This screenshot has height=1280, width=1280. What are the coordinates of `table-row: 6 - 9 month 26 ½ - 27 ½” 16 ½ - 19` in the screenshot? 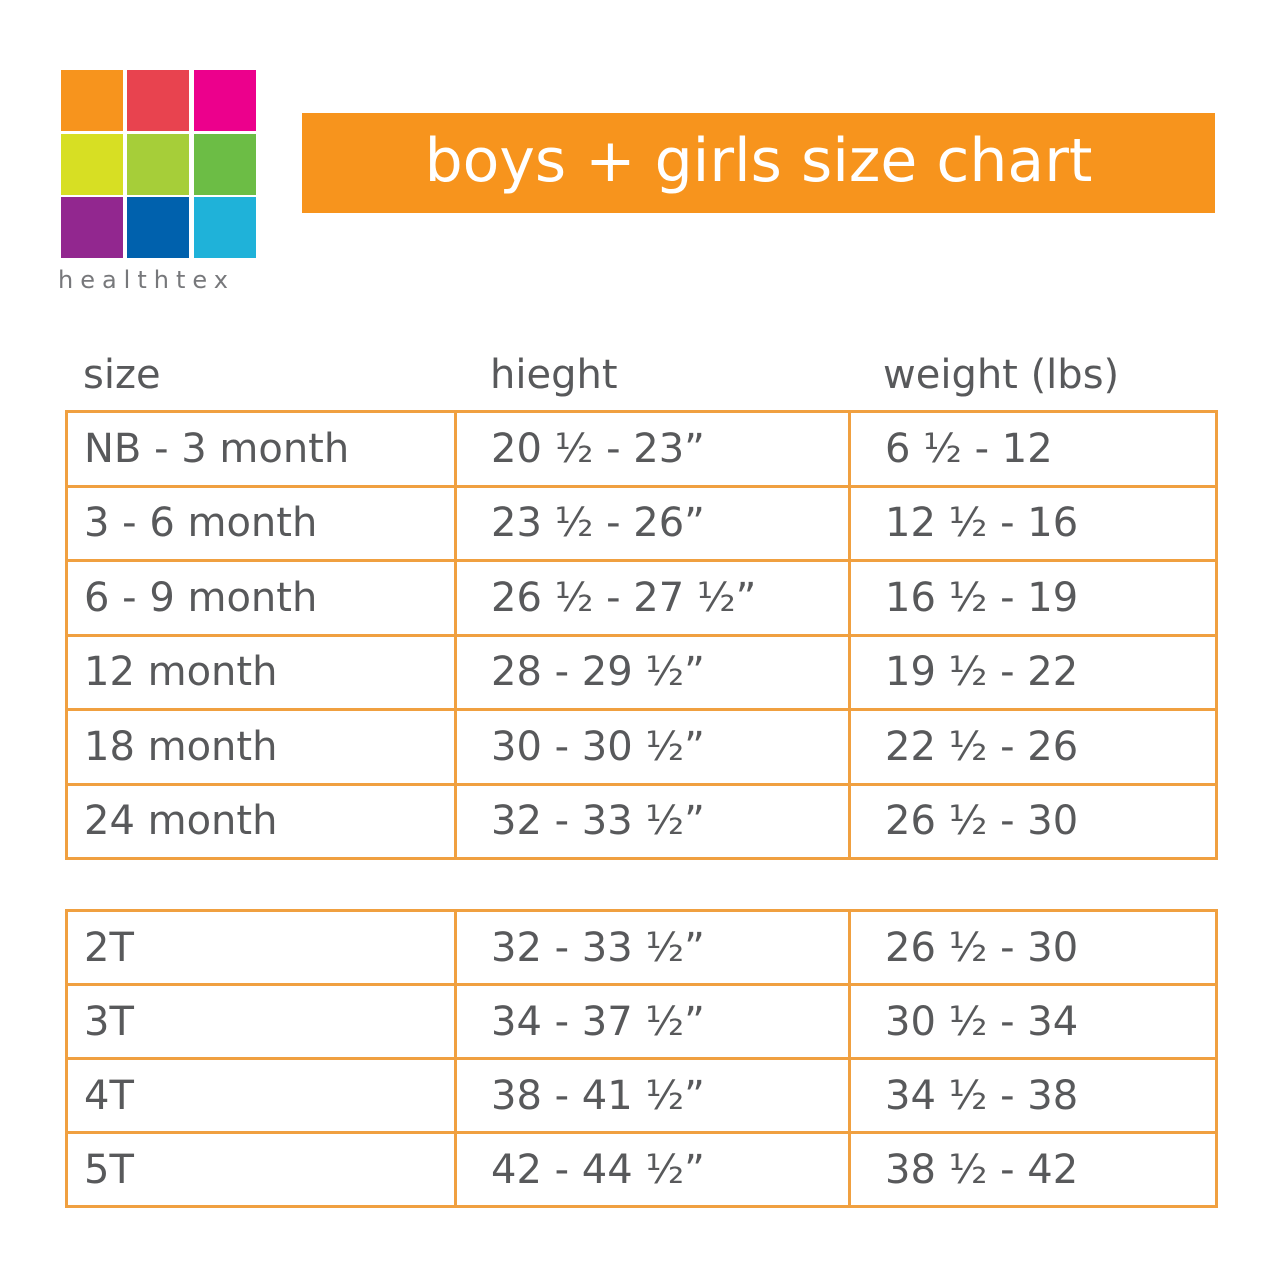 It's located at (641, 598).